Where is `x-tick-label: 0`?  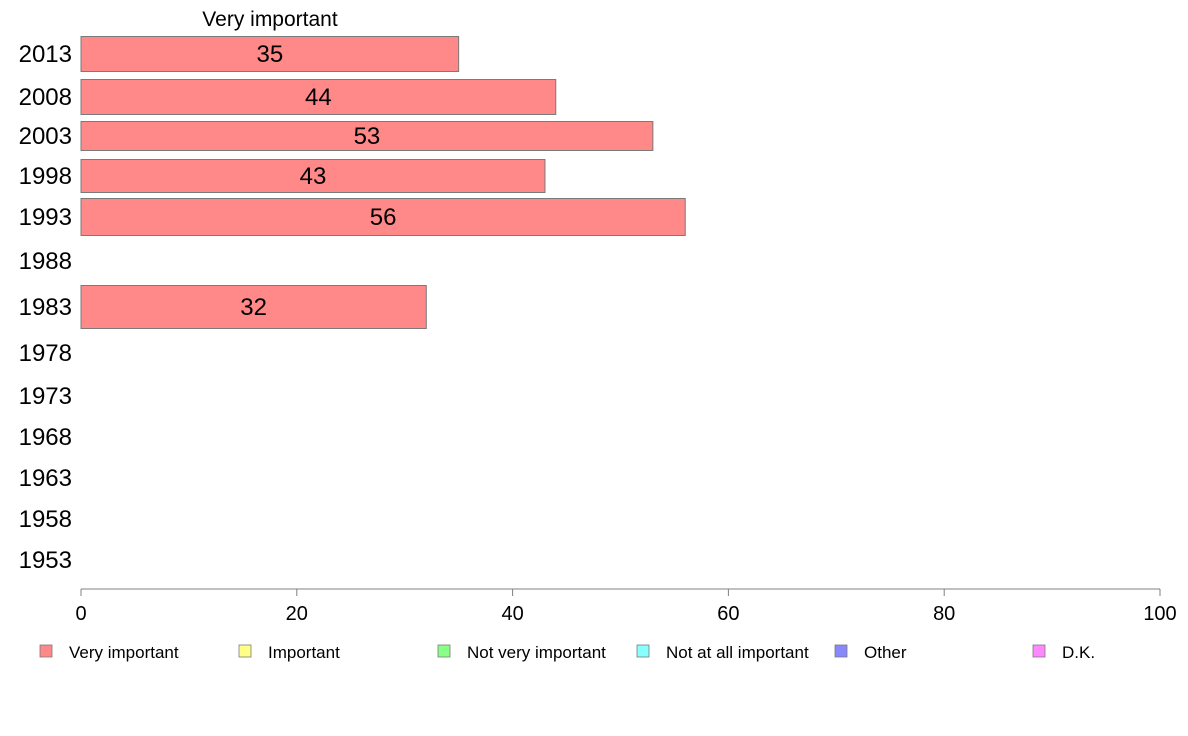
x-tick-label: 0 is located at coordinates (80, 614).